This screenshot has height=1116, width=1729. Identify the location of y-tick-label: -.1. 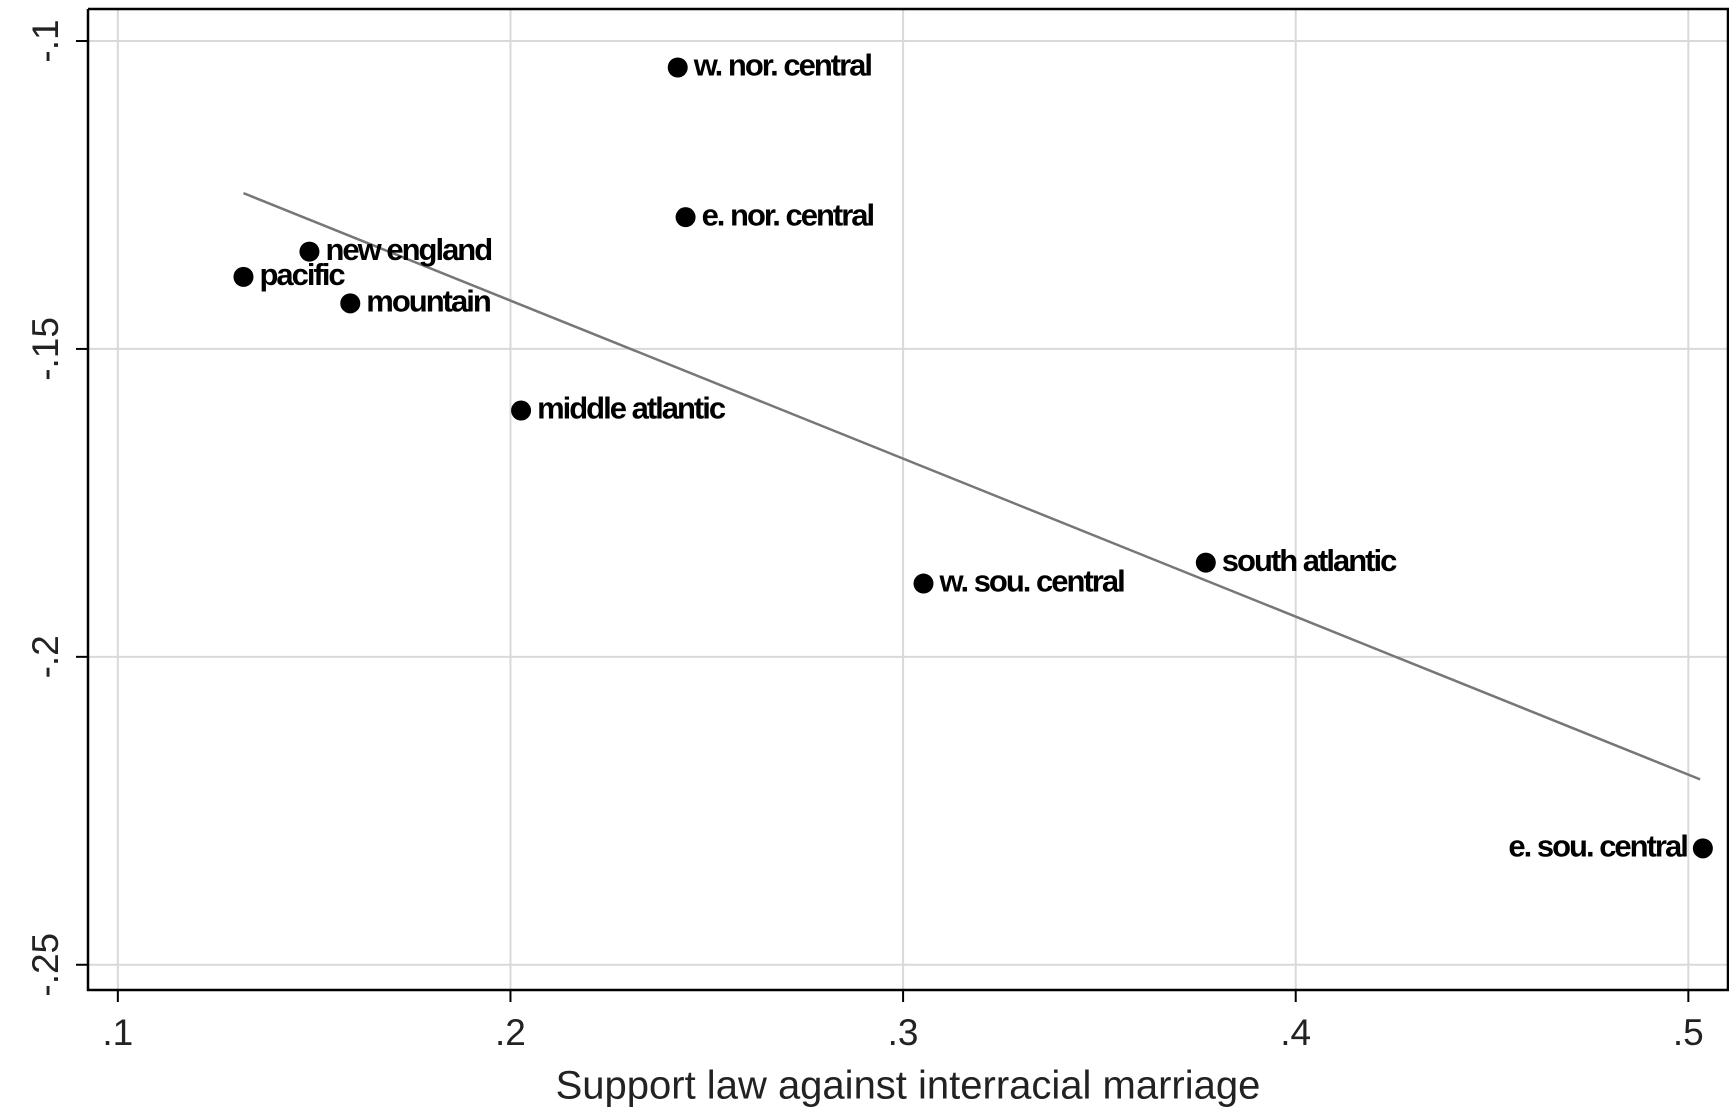
(45, 40).